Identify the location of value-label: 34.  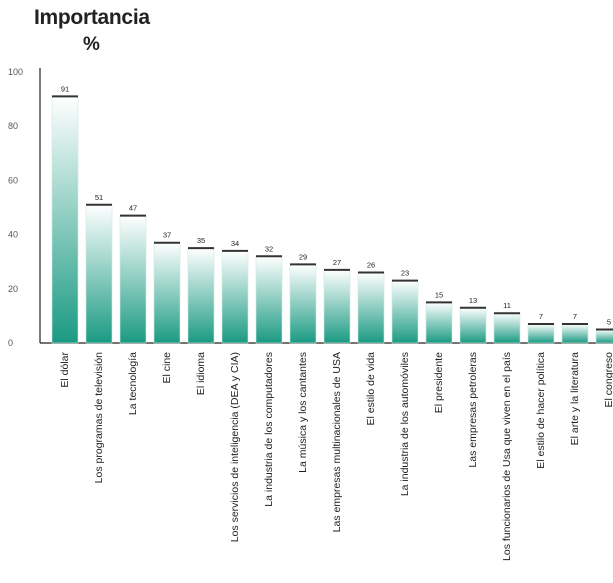
(235, 243).